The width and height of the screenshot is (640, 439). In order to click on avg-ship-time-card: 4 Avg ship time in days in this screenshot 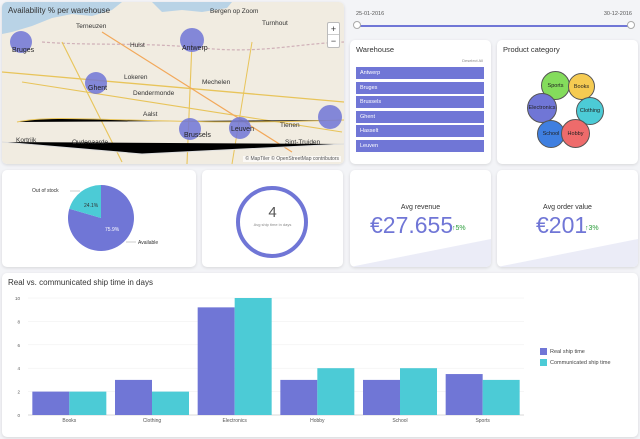, I will do `click(272, 218)`.